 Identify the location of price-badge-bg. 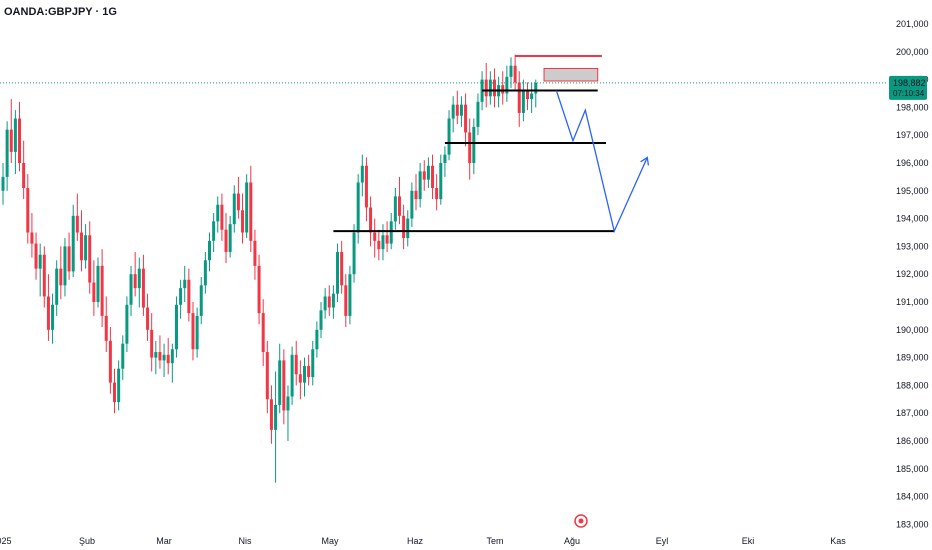
(908, 87).